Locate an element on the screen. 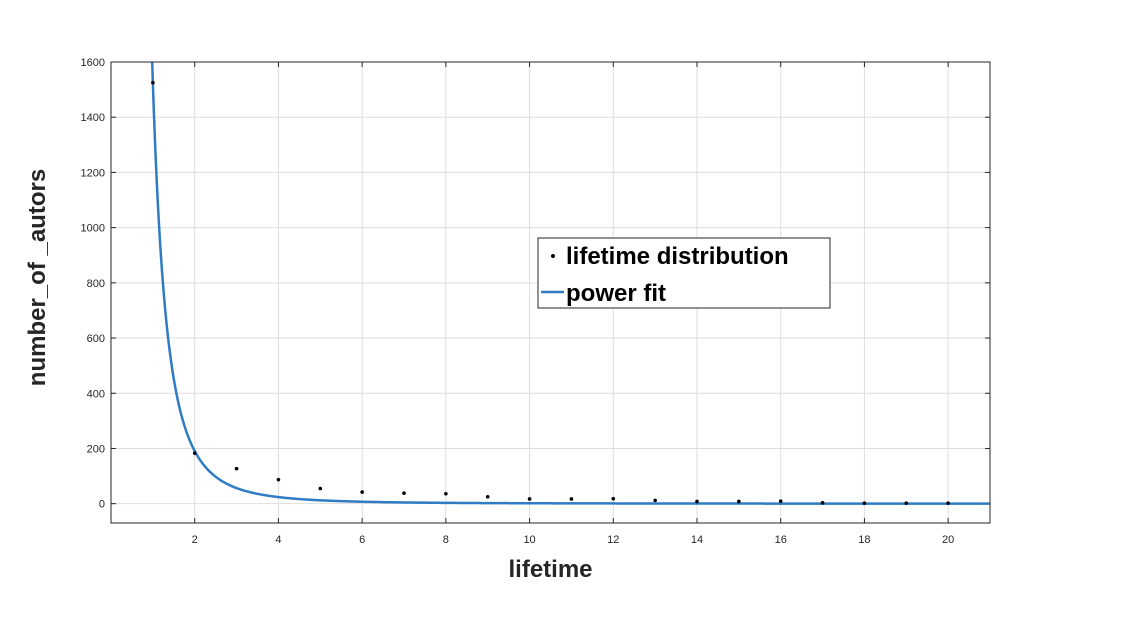  x-axis-title: lifetime is located at coordinates (550, 569).